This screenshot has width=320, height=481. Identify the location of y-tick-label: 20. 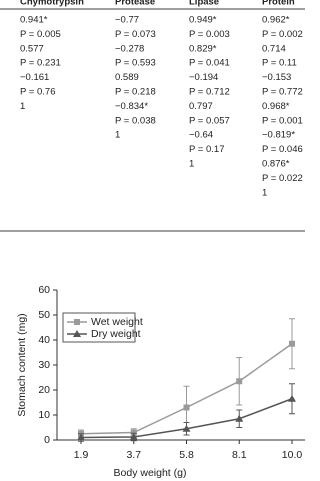
(44, 390).